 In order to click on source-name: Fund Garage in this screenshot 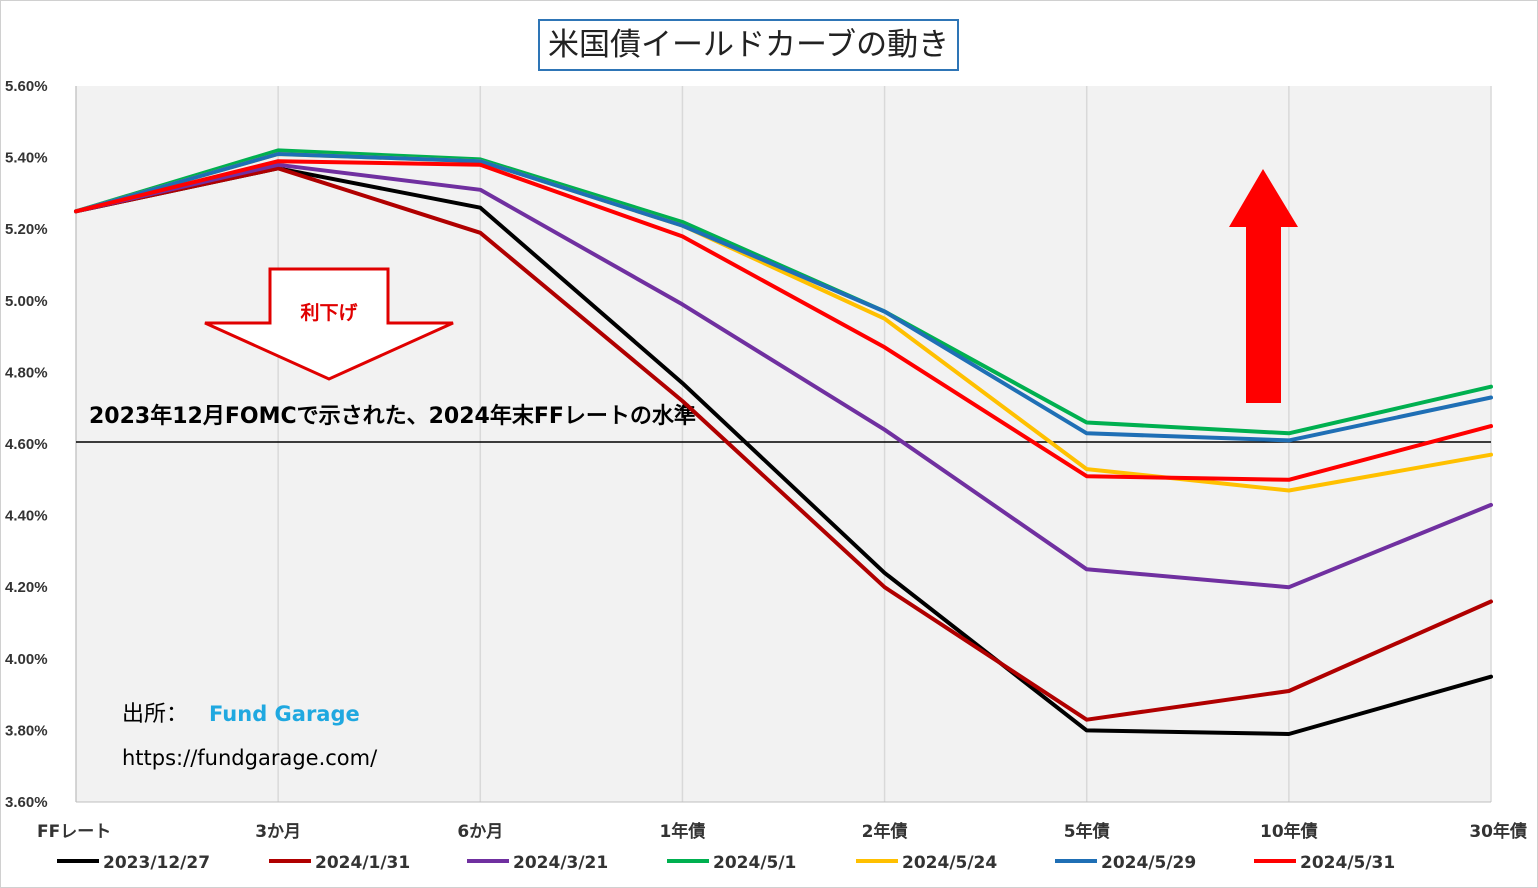, I will do `click(284, 714)`.